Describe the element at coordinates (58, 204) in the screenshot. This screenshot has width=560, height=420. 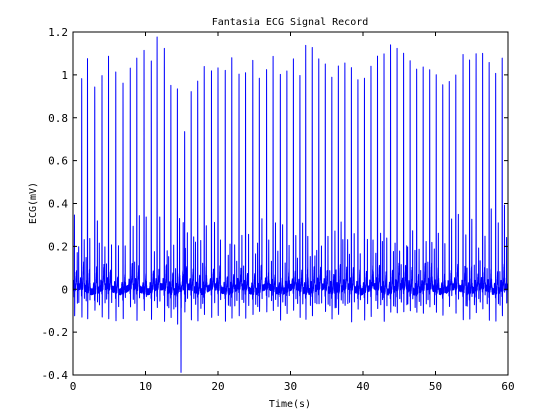
I see `y-tick-label: 0.4` at that location.